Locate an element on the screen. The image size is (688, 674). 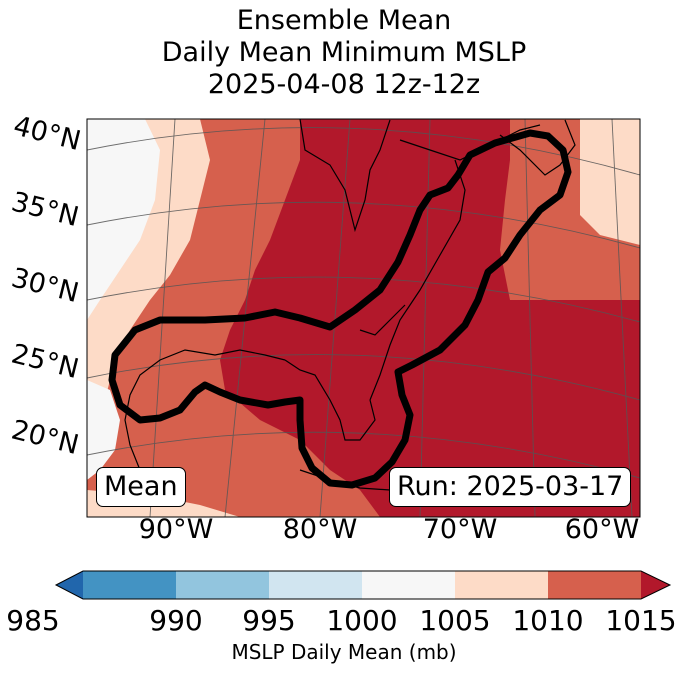
mean-label-box: Mean is located at coordinates (141, 487).